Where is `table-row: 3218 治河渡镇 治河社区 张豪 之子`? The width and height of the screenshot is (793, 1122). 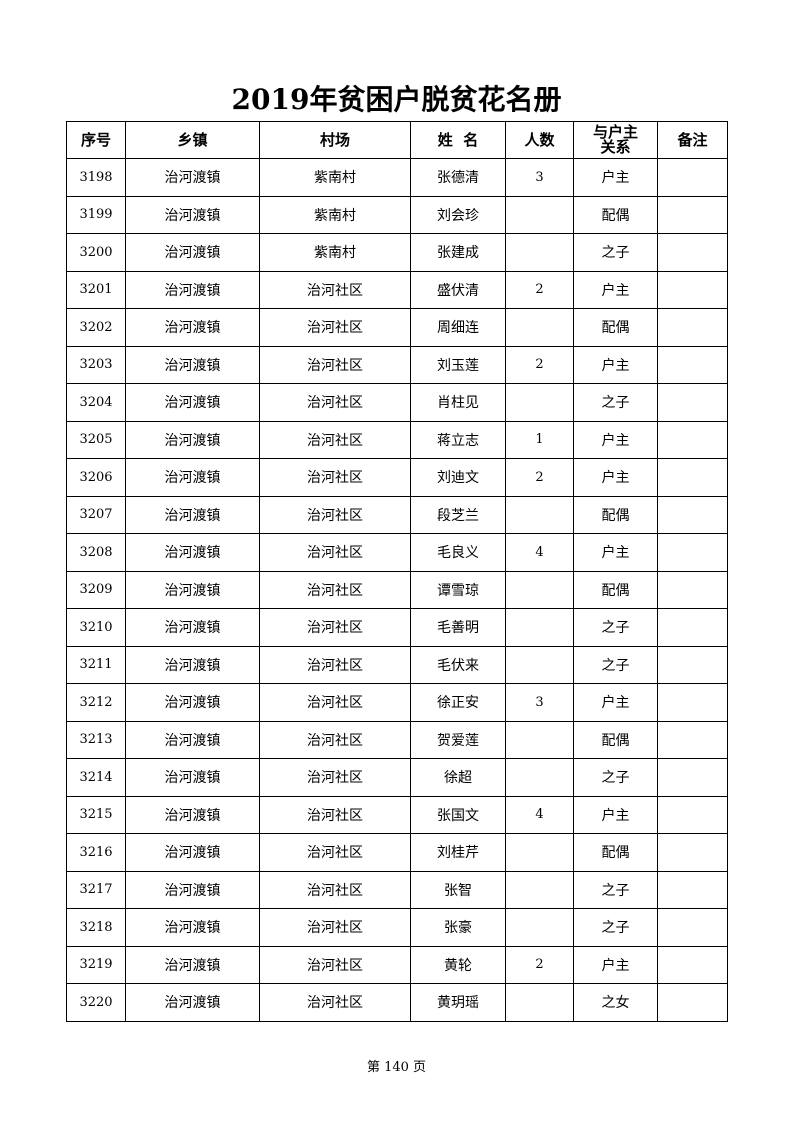
table-row: 3218 治河渡镇 治河社区 张豪 之子 is located at coordinates (397, 927).